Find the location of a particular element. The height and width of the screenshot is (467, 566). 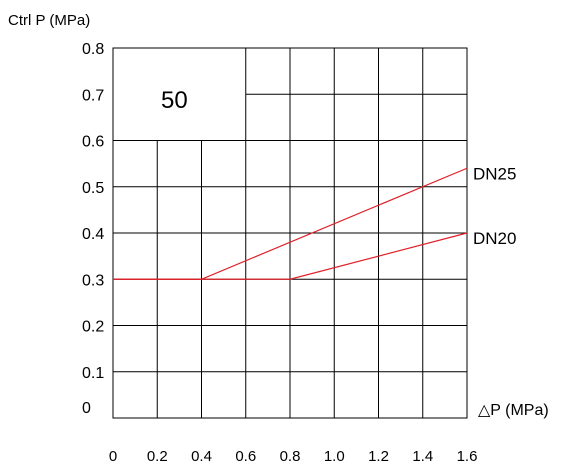

series-label-dn25: DN25 is located at coordinates (494, 173).